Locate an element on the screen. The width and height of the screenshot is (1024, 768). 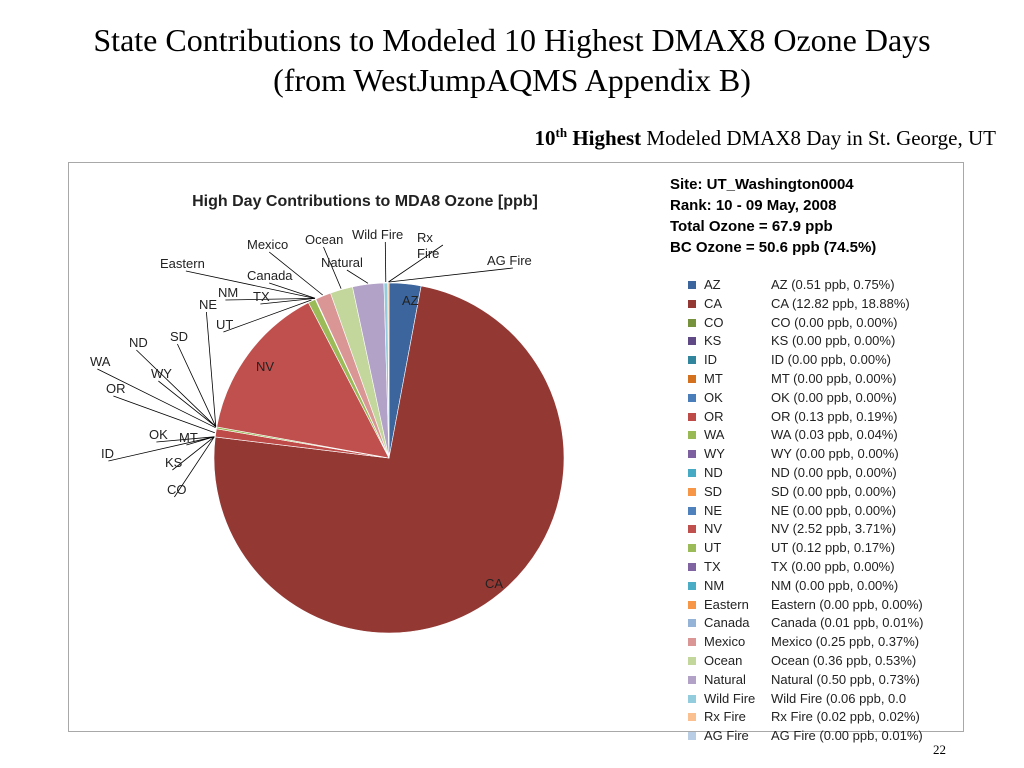
legend-value-ocean: Ocean (0.36 ppb, 0.53%) is located at coordinates (844, 660).